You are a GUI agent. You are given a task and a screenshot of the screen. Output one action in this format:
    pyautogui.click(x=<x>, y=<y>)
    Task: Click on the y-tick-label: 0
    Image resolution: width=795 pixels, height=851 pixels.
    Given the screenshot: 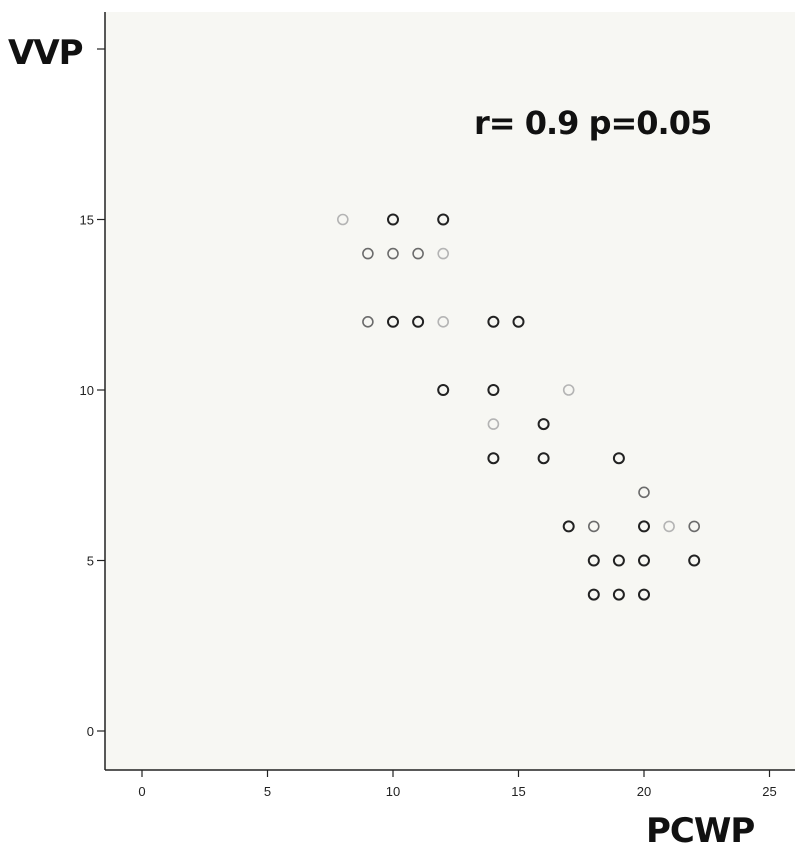 What is the action you would take?
    pyautogui.click(x=90, y=731)
    